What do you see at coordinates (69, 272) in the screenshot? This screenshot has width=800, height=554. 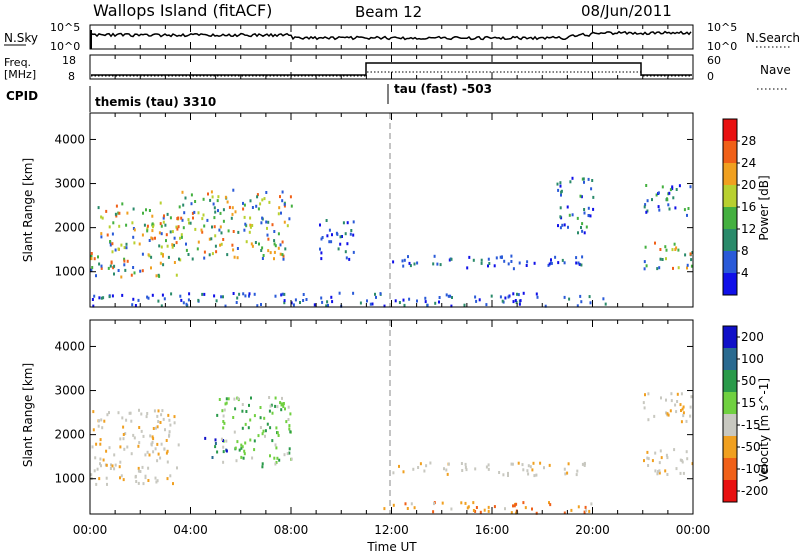 I see `y-tick-label: 1000` at bounding box center [69, 272].